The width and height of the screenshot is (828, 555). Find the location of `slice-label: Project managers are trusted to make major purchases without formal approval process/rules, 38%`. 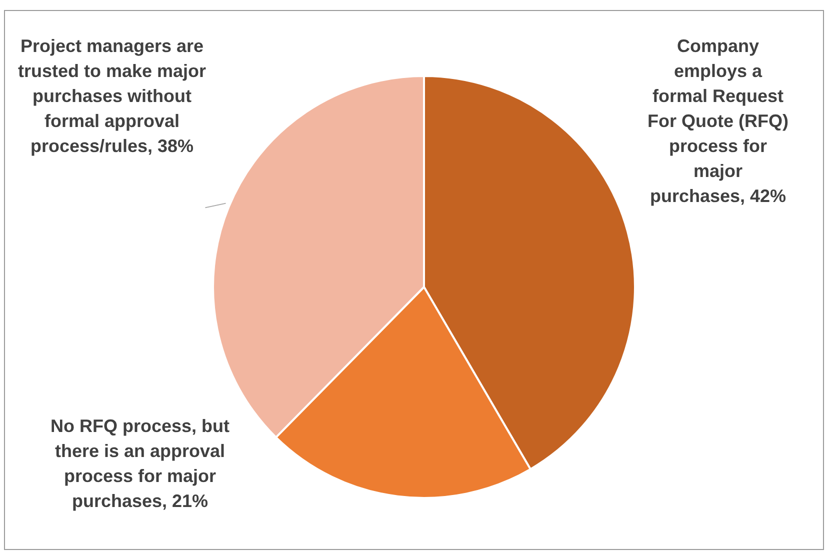

slice-label: Project managers are trusted to make major purchases without formal approval process/rules, 38% is located at coordinates (112, 96).